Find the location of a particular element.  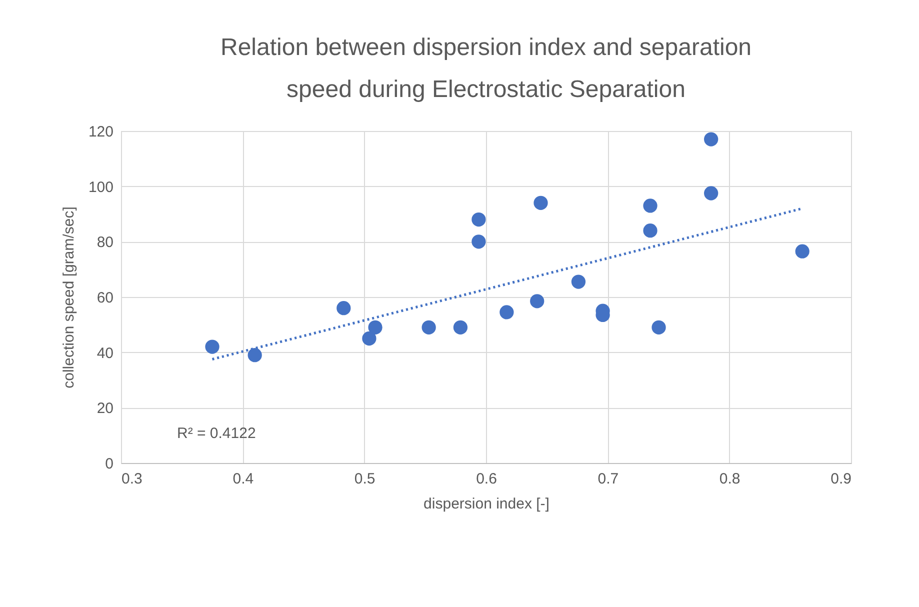

y-tick-label: 80 is located at coordinates (105, 243).